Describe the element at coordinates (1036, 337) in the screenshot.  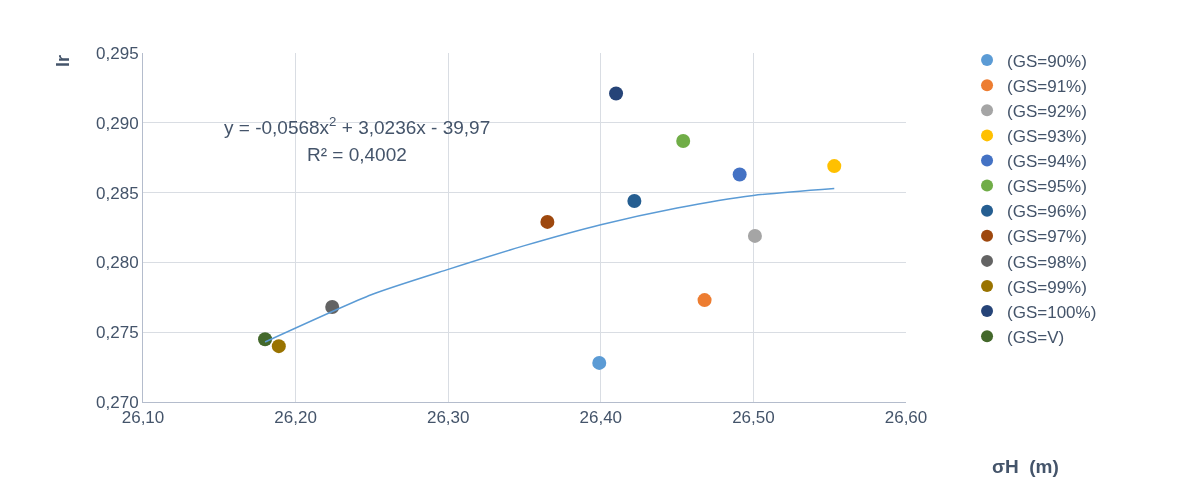
I see `legend-label: (GS=V)` at that location.